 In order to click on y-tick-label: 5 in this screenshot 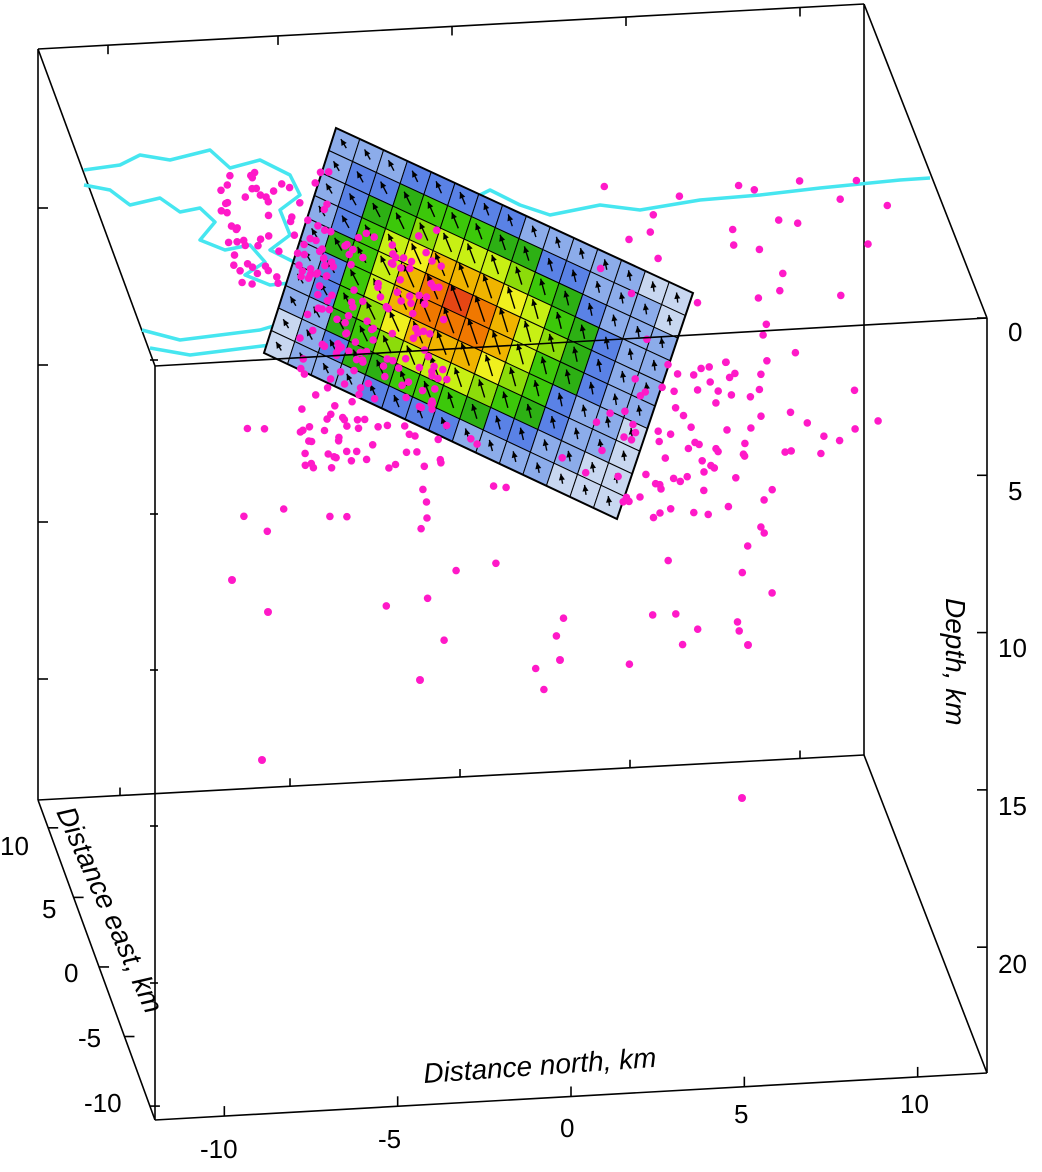, I will do `click(49, 909)`.